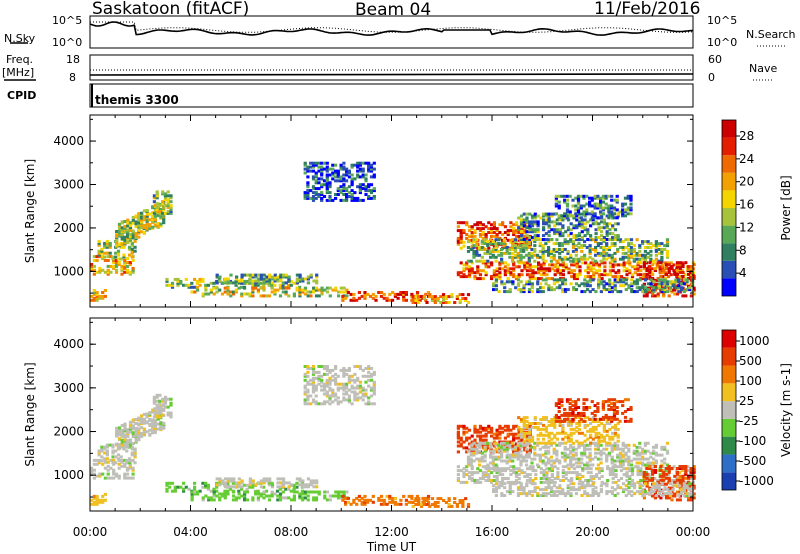  What do you see at coordinates (391, 95) in the screenshot?
I see `cpid-panel-frame` at bounding box center [391, 95].